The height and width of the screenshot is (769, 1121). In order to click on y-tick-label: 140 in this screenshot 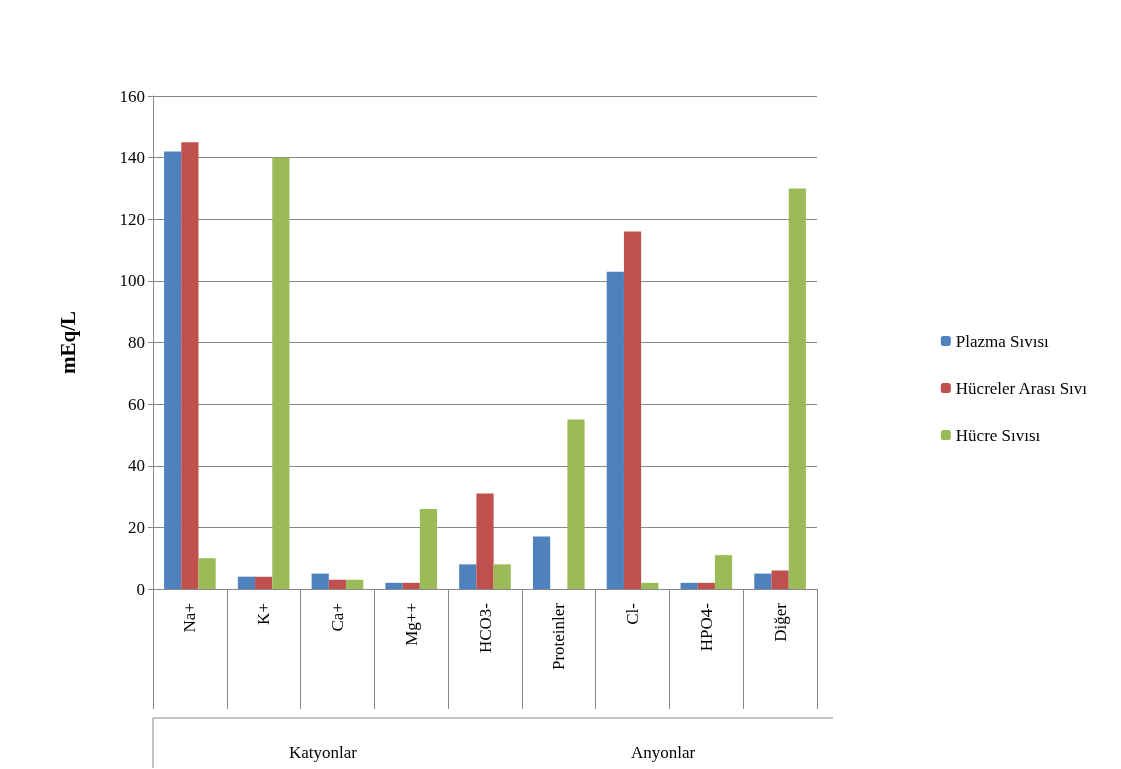, I will do `click(132, 158)`.